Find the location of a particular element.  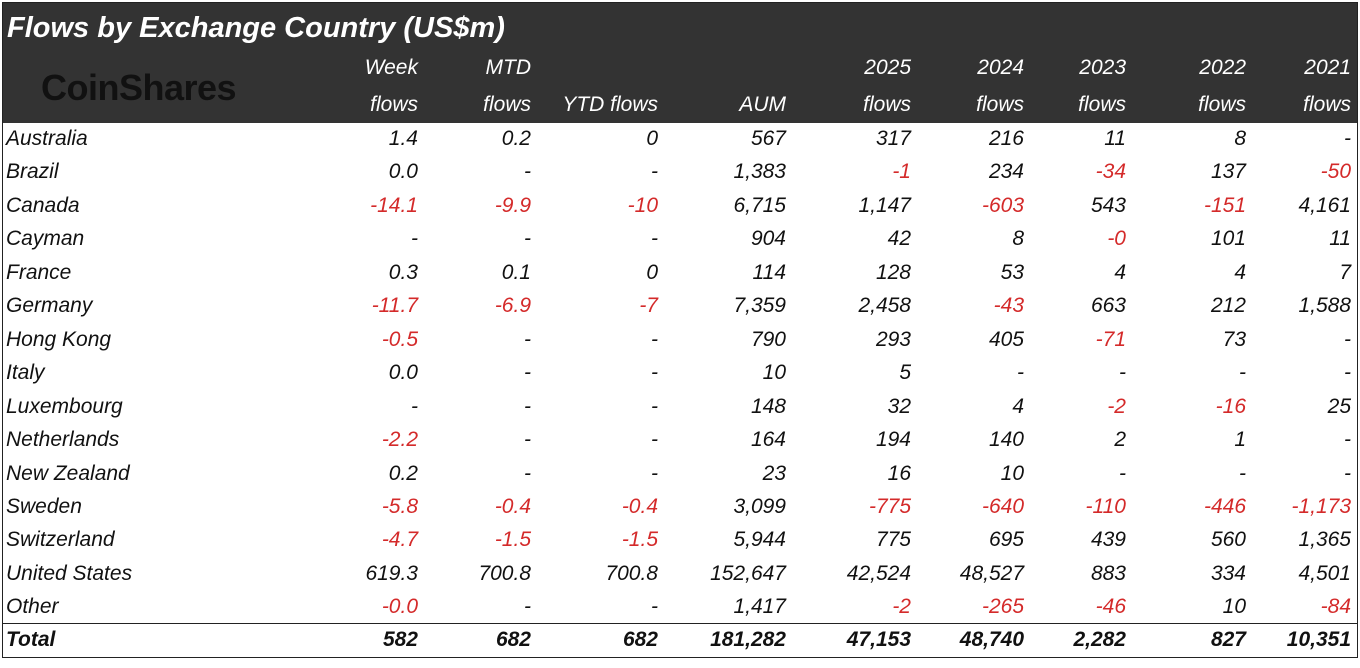

cell: 140 is located at coordinates (1006, 440).